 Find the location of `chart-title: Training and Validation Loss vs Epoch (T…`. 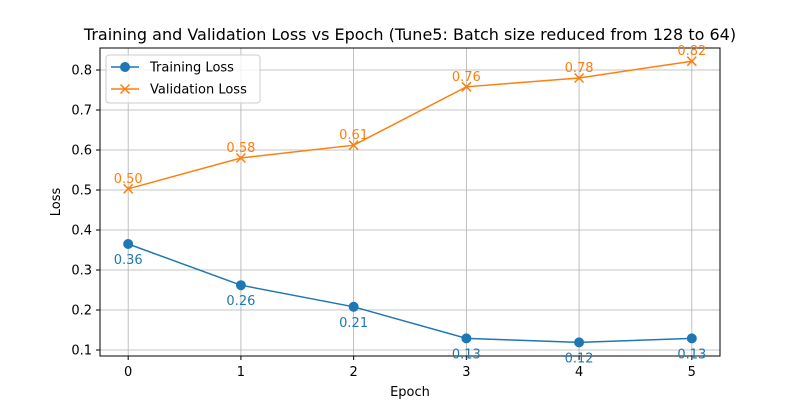

chart-title: Training and Validation Loss vs Epoch (T… is located at coordinates (409, 34).